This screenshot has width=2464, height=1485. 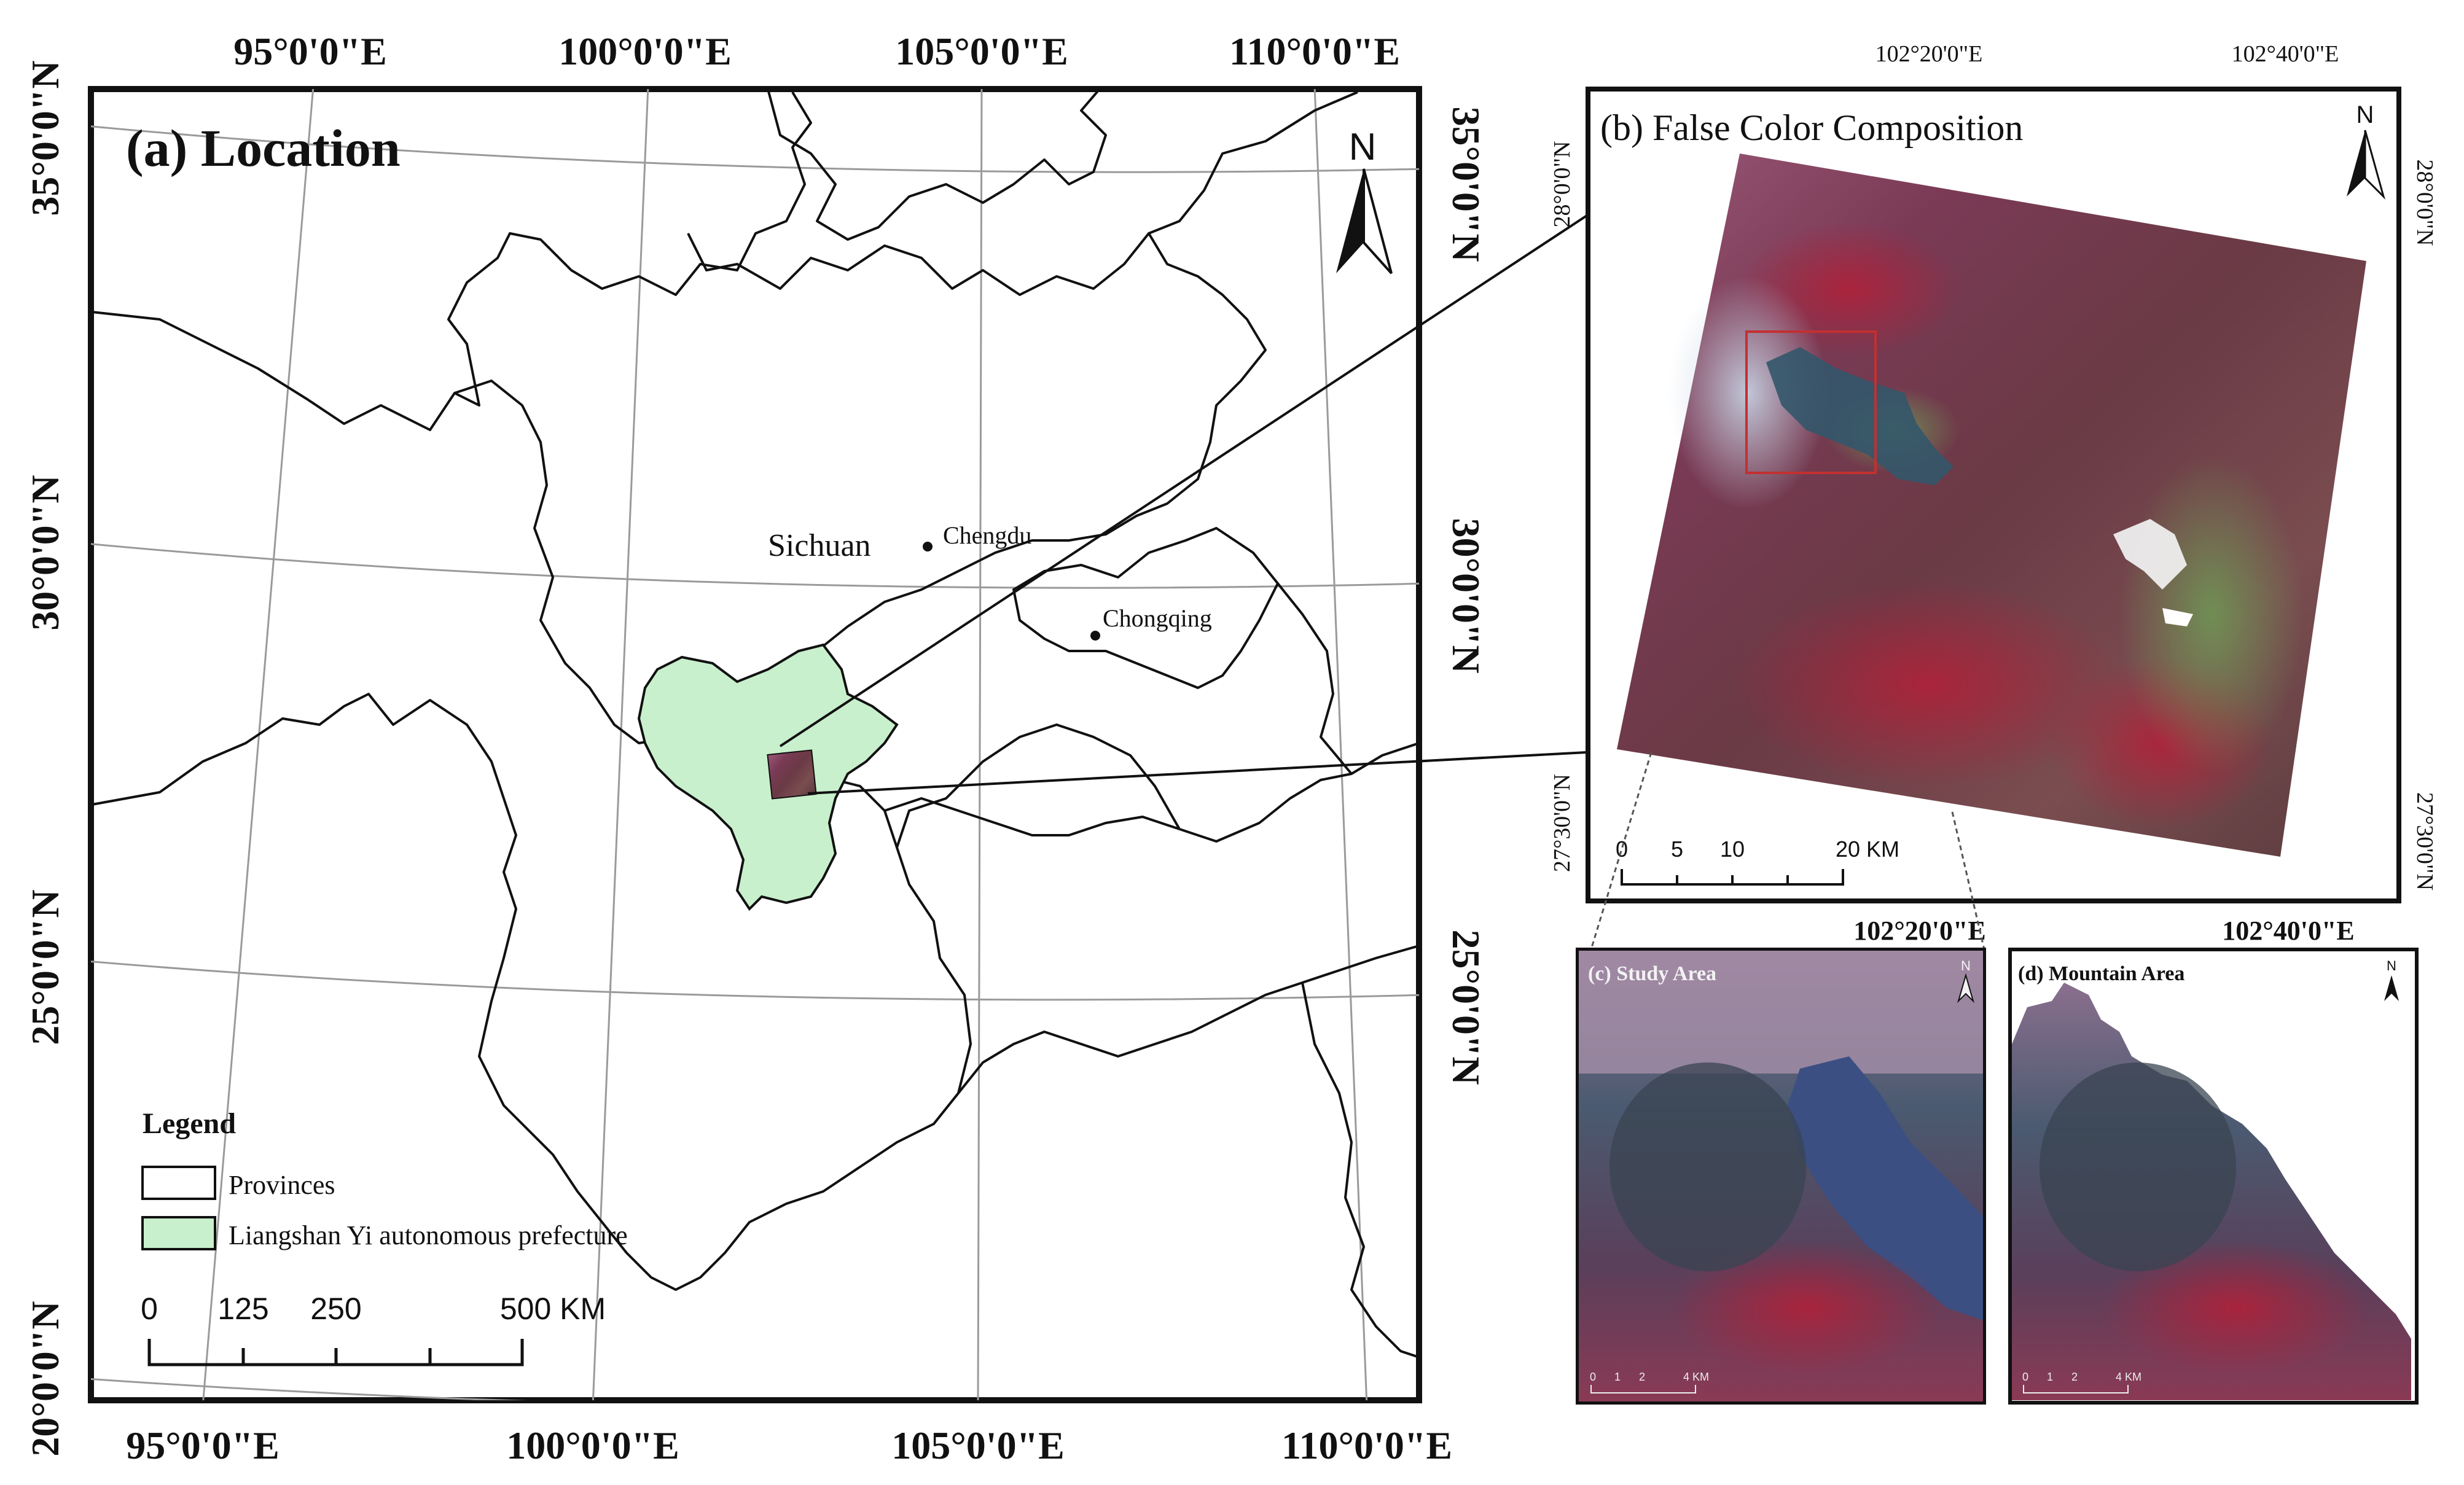 I want to click on scale-bar-c: 0 1 2 4 KM, so click(x=1649, y=1382).